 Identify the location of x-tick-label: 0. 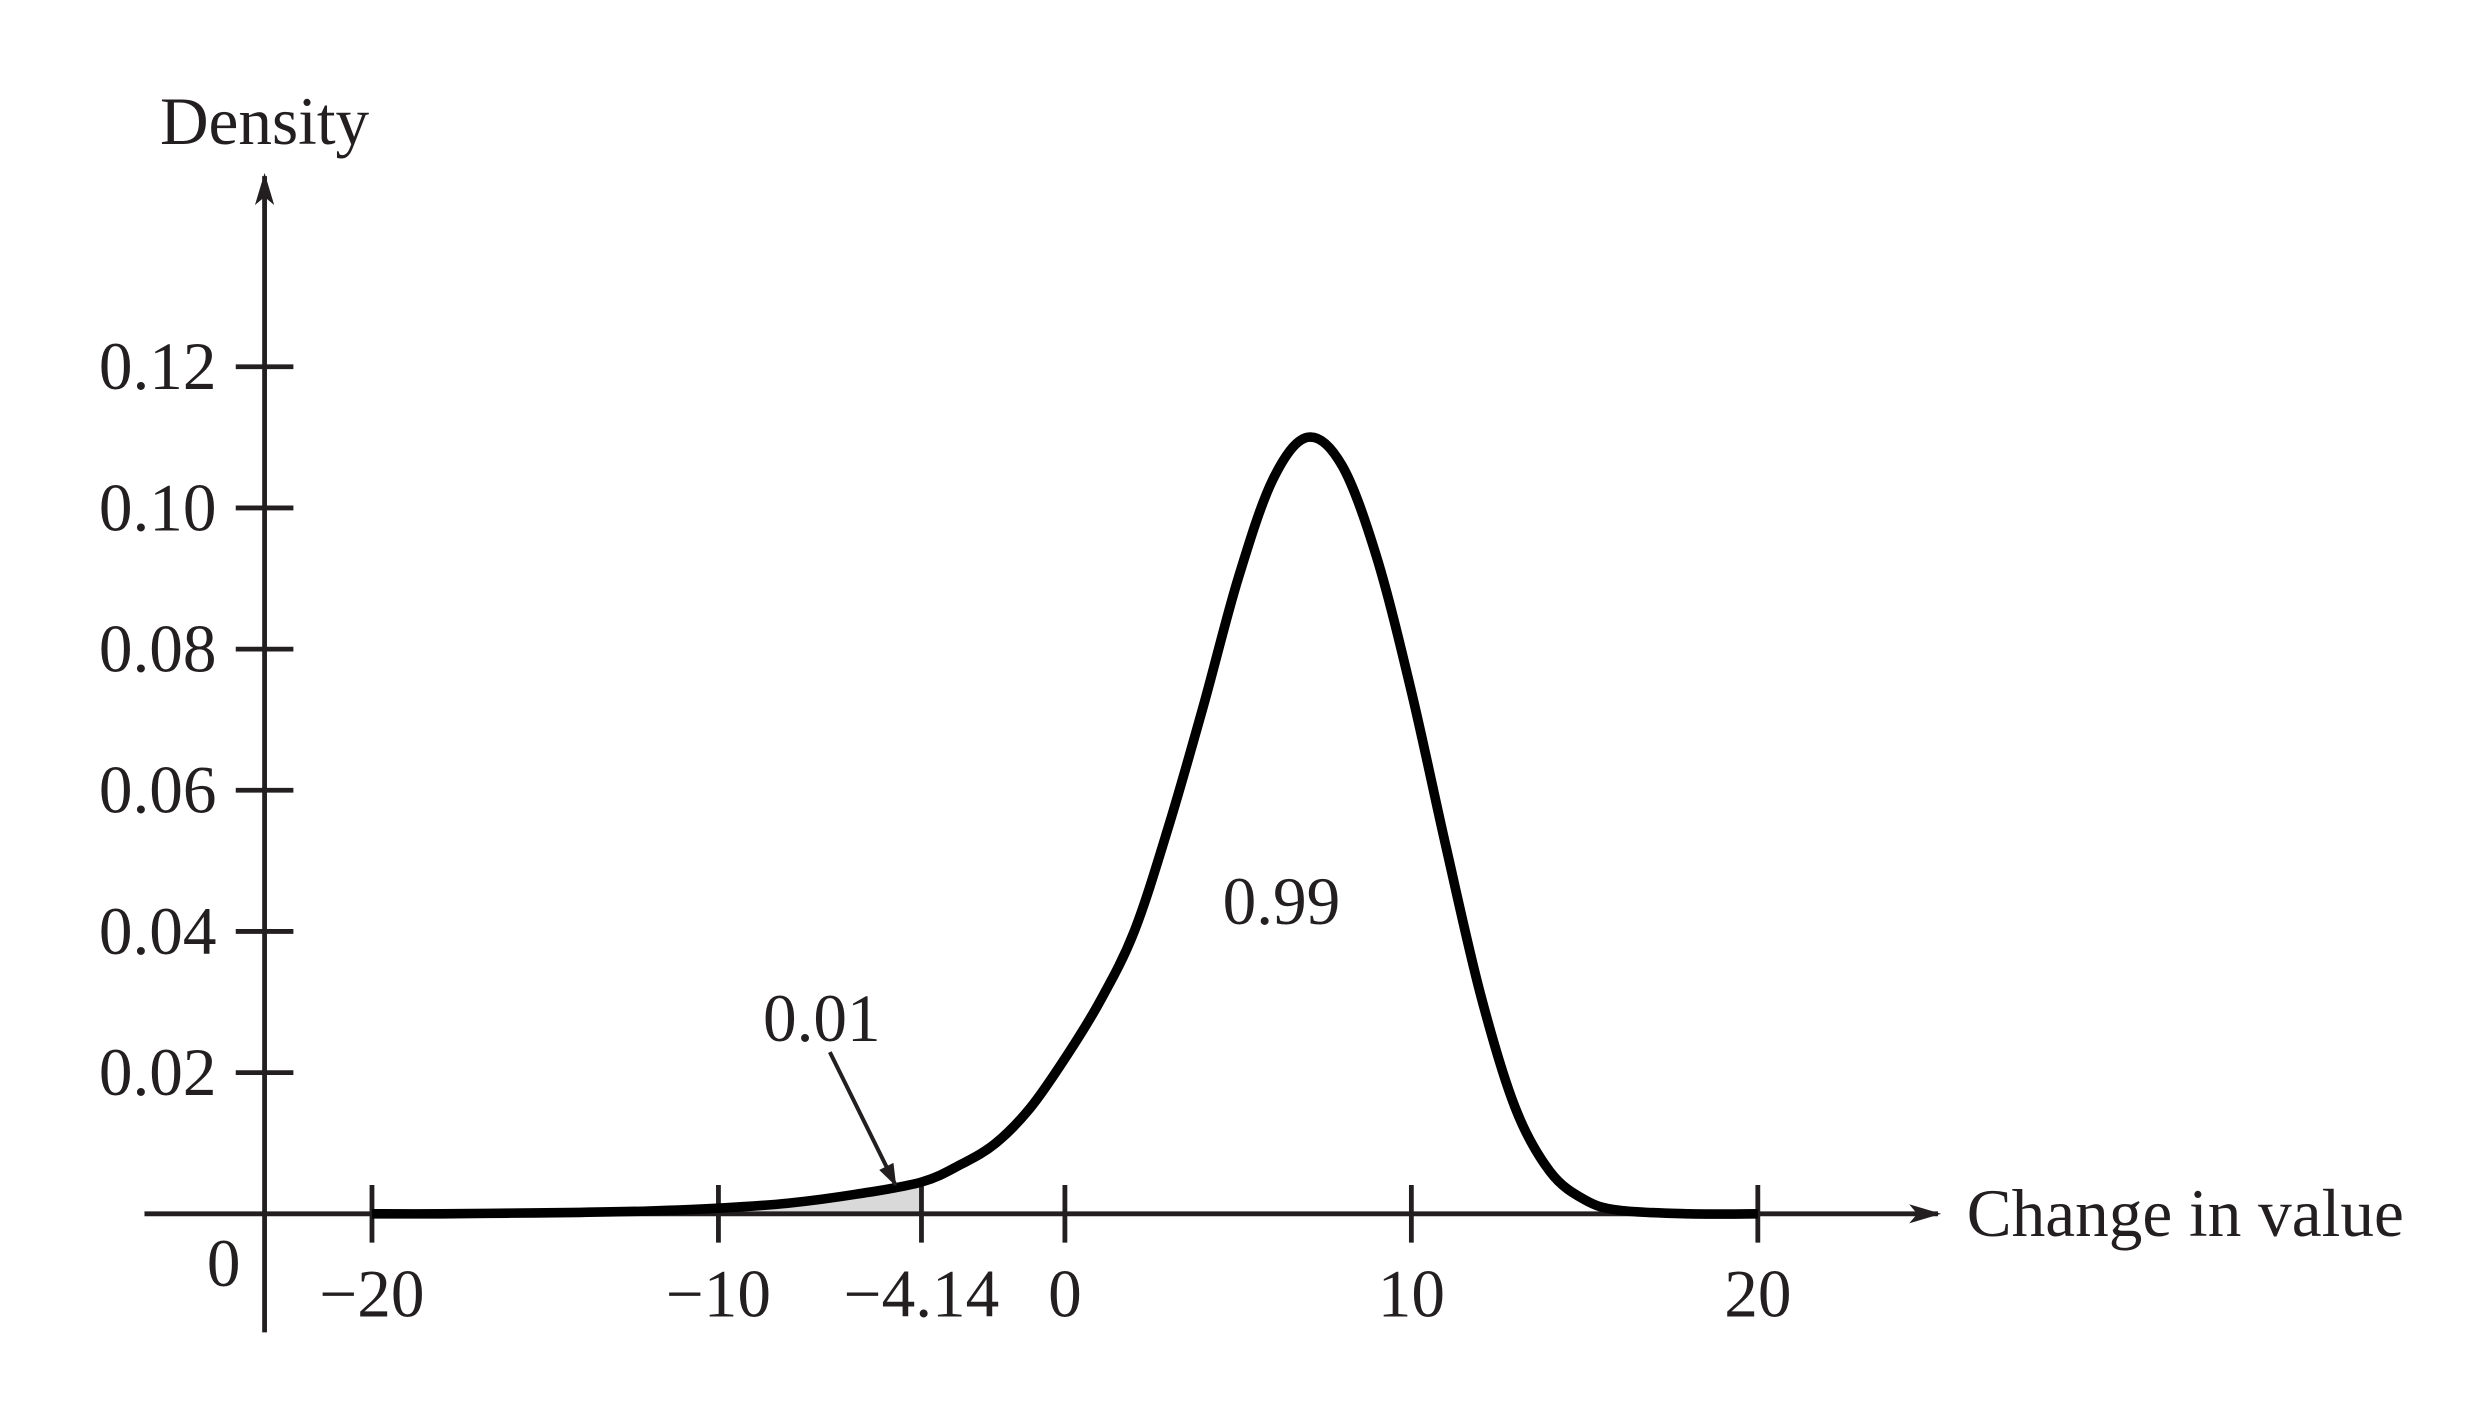
(1065, 1293).